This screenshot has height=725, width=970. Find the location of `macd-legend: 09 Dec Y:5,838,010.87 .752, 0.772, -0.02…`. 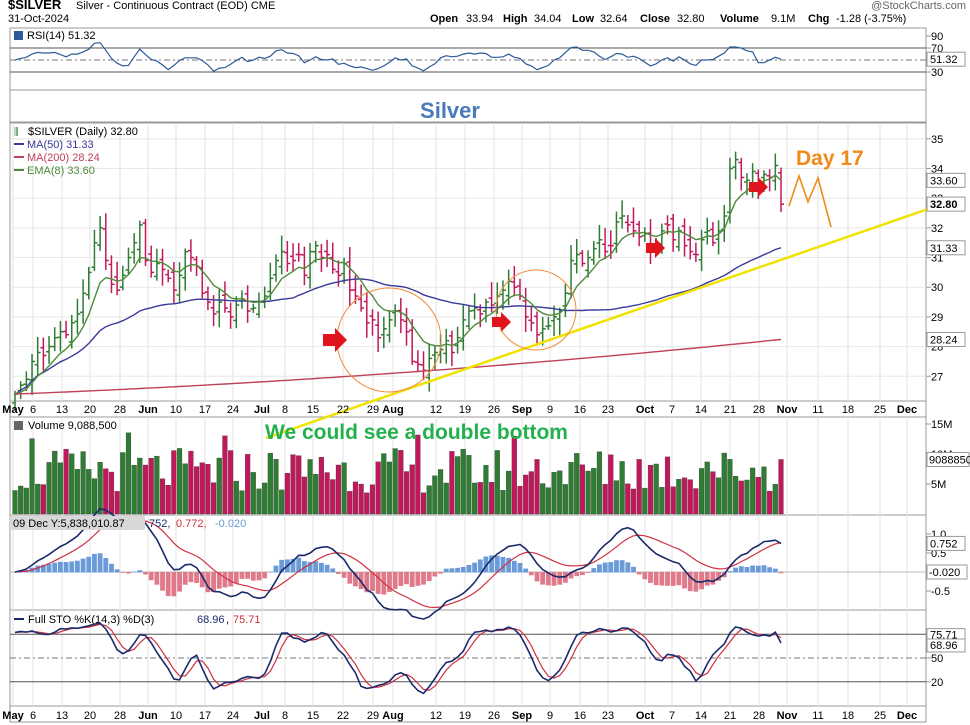

macd-legend: 09 Dec Y:5,838,010.87 .752, 0.772, -0.02… is located at coordinates (128, 523).